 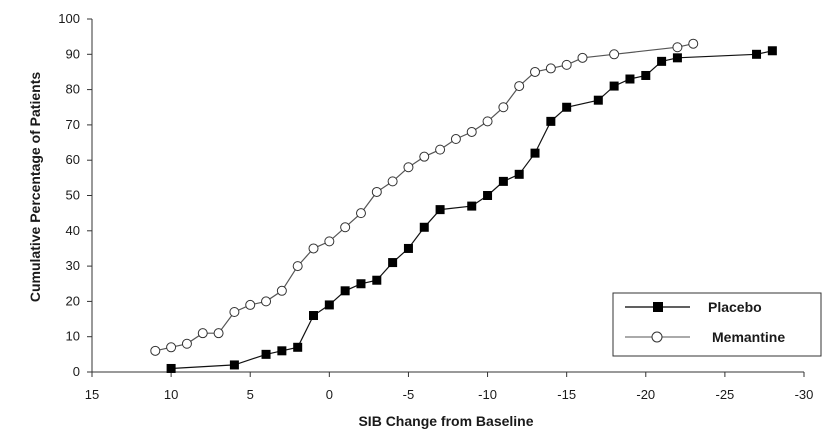 What do you see at coordinates (748, 337) in the screenshot?
I see `legend-memantine-label: Memantine` at bounding box center [748, 337].